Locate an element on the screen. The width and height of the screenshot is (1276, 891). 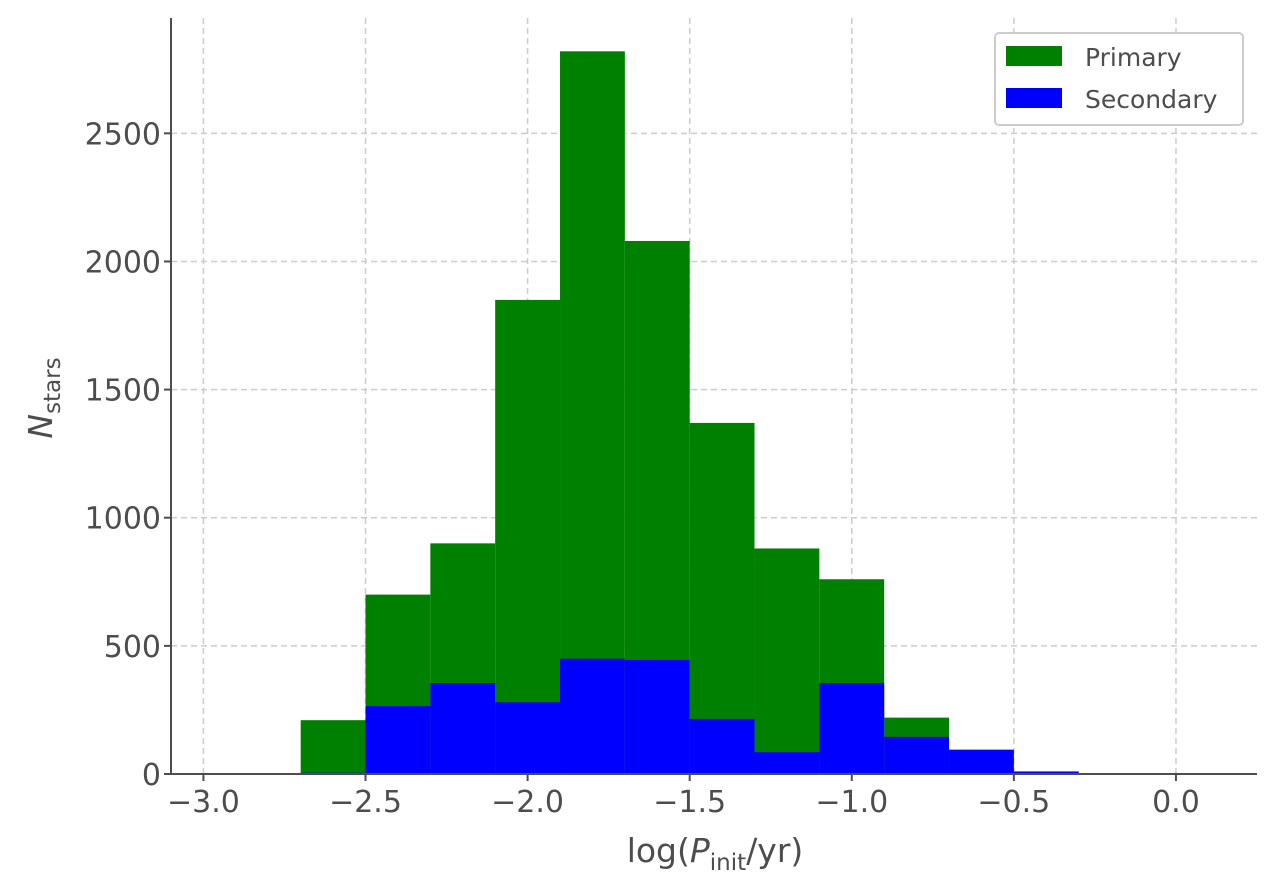
y-tick-label: 1000 is located at coordinates (123, 519).